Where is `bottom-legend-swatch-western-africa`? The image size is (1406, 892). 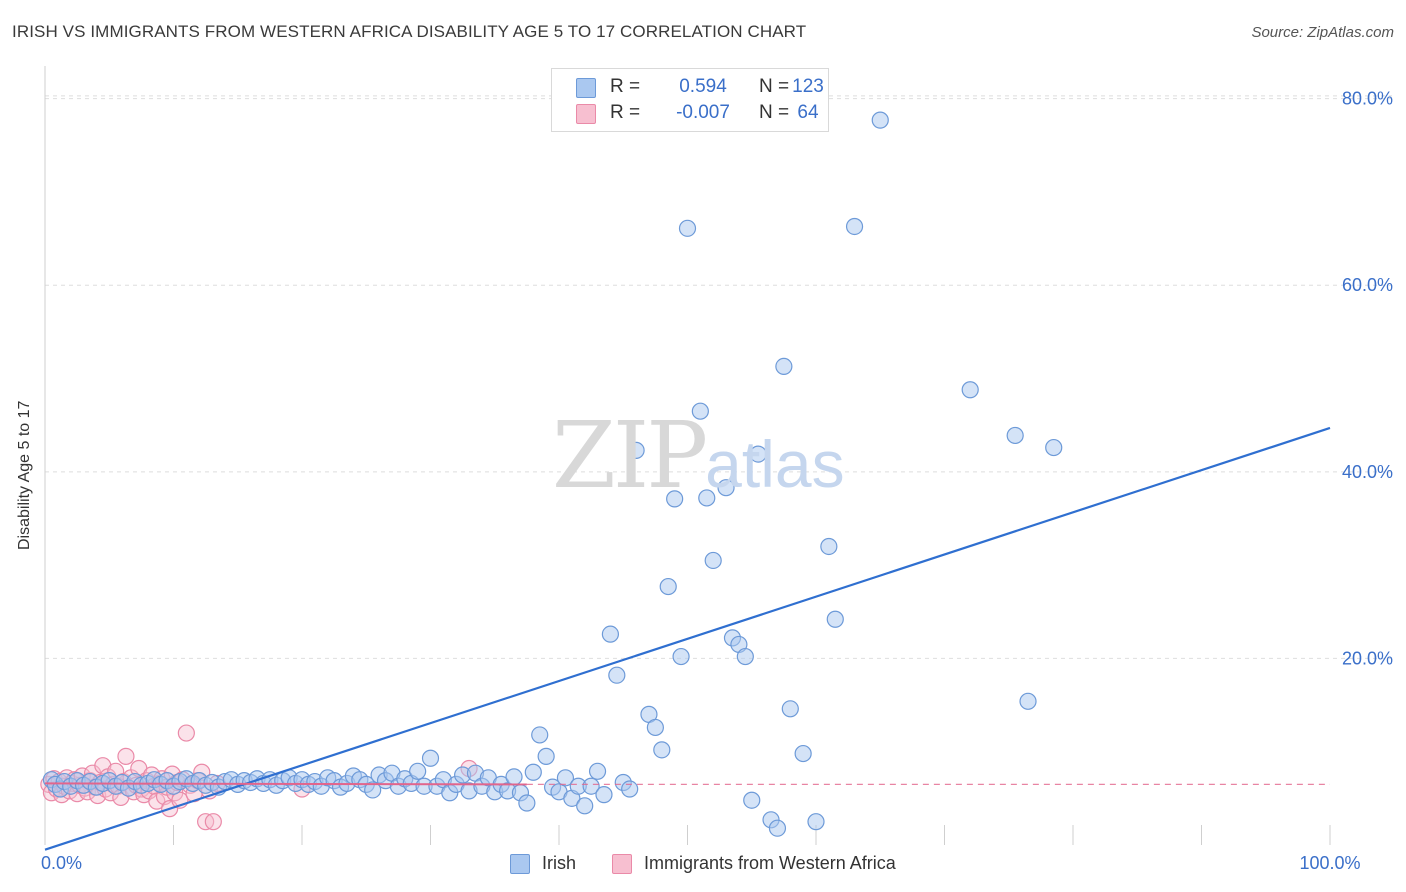 bottom-legend-swatch-western-africa is located at coordinates (622, 864).